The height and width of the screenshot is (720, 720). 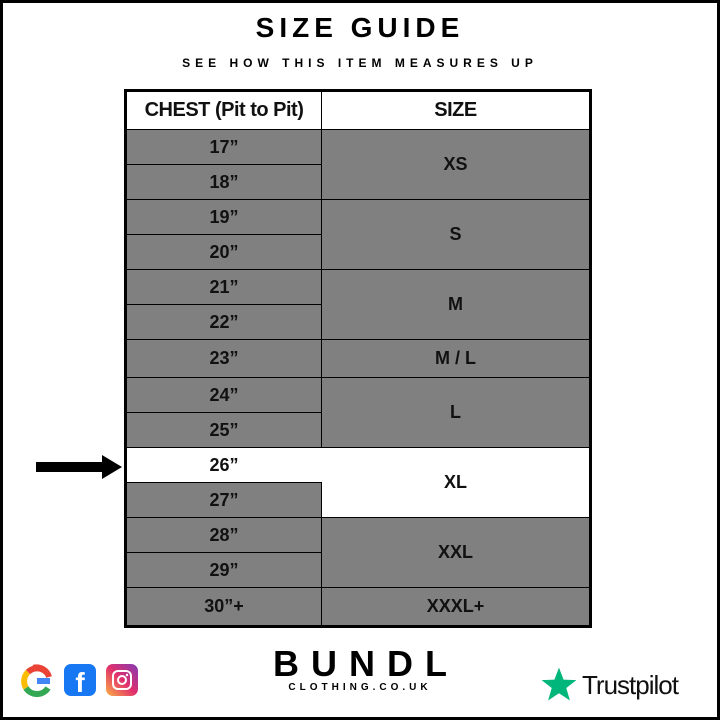 What do you see at coordinates (358, 252) in the screenshot?
I see `table-row: 20”` at bounding box center [358, 252].